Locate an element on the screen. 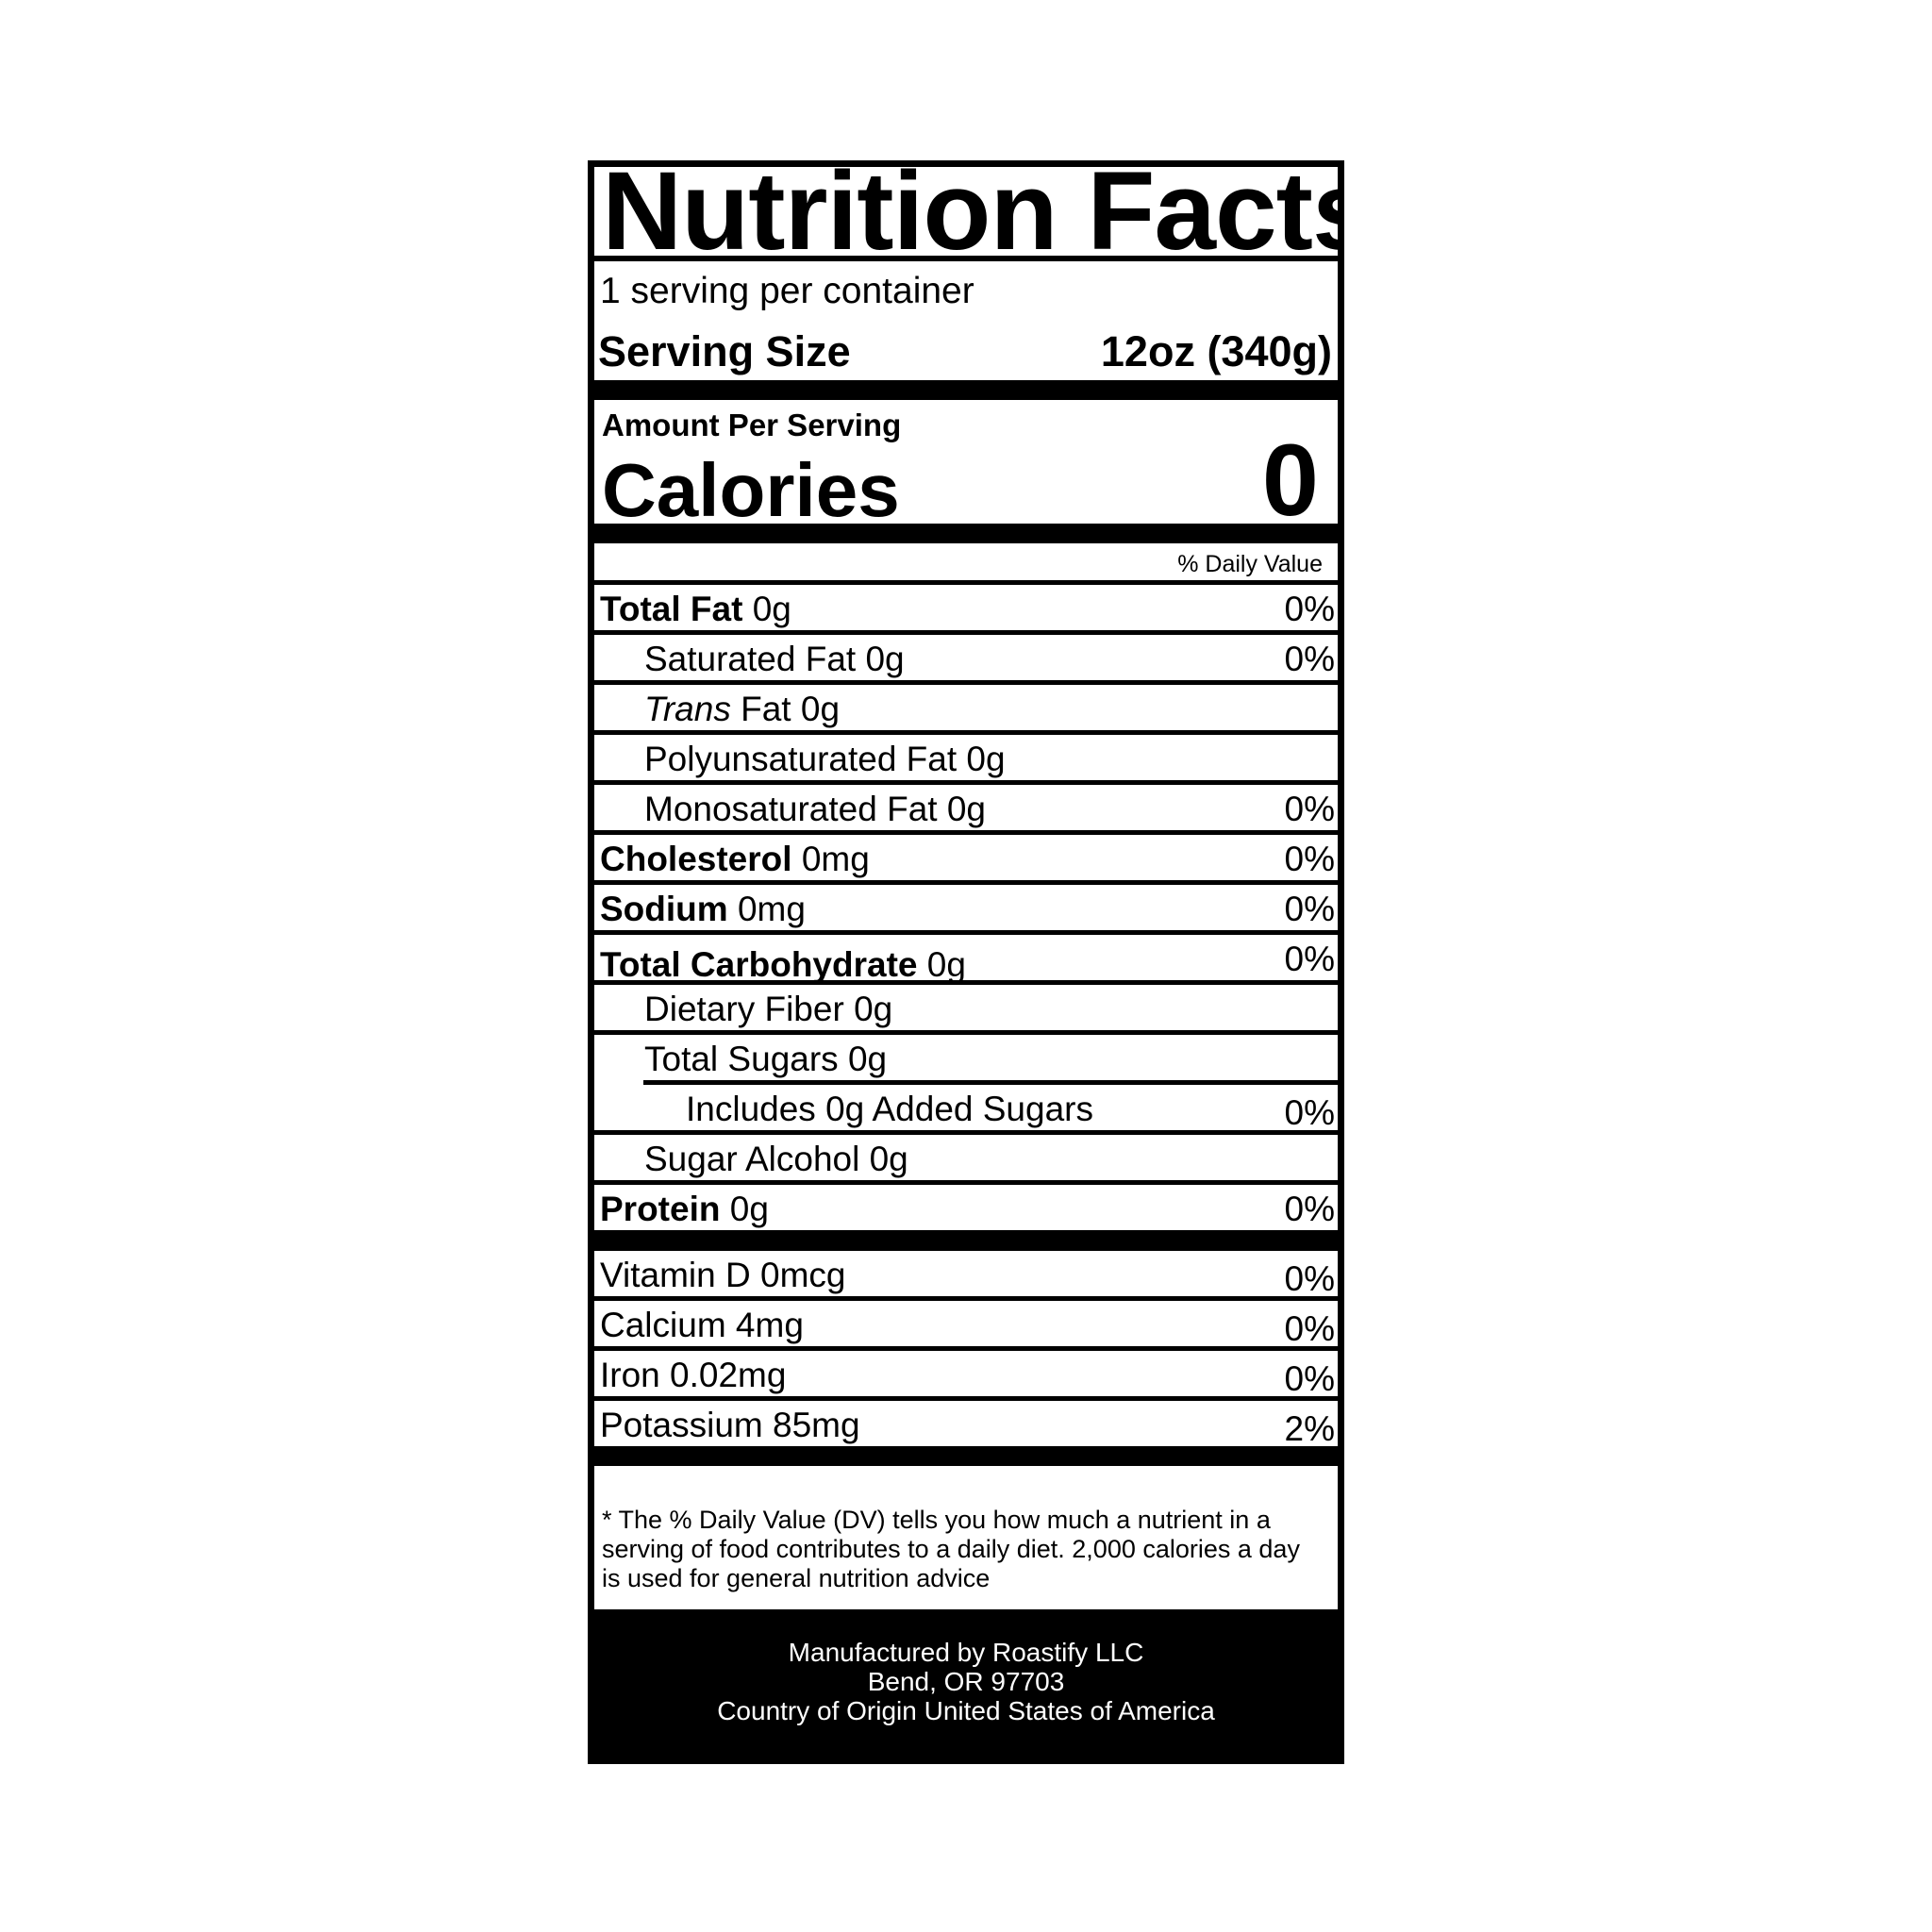 The height and width of the screenshot is (1932, 1932). nutrient-name: Fat is located at coordinates (766, 709).